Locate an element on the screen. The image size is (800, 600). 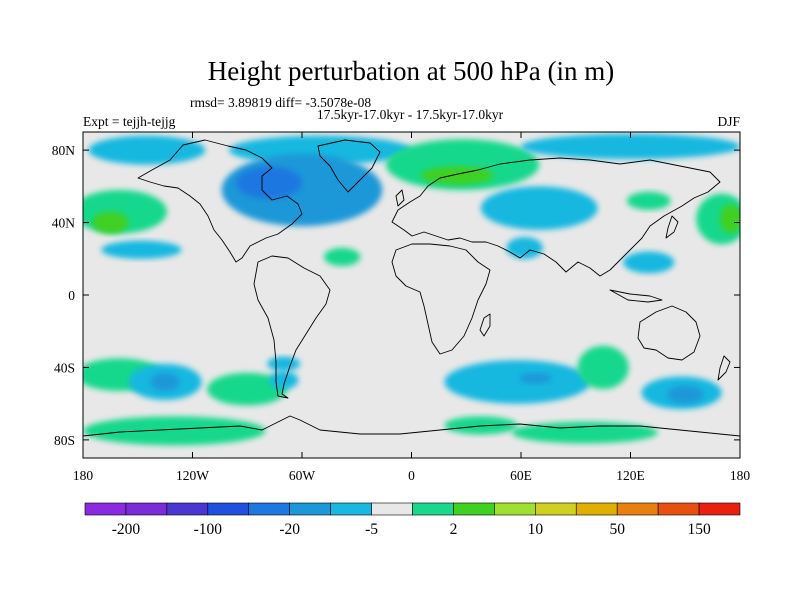
y-tick-label-3: 40S is located at coordinates (64, 367).